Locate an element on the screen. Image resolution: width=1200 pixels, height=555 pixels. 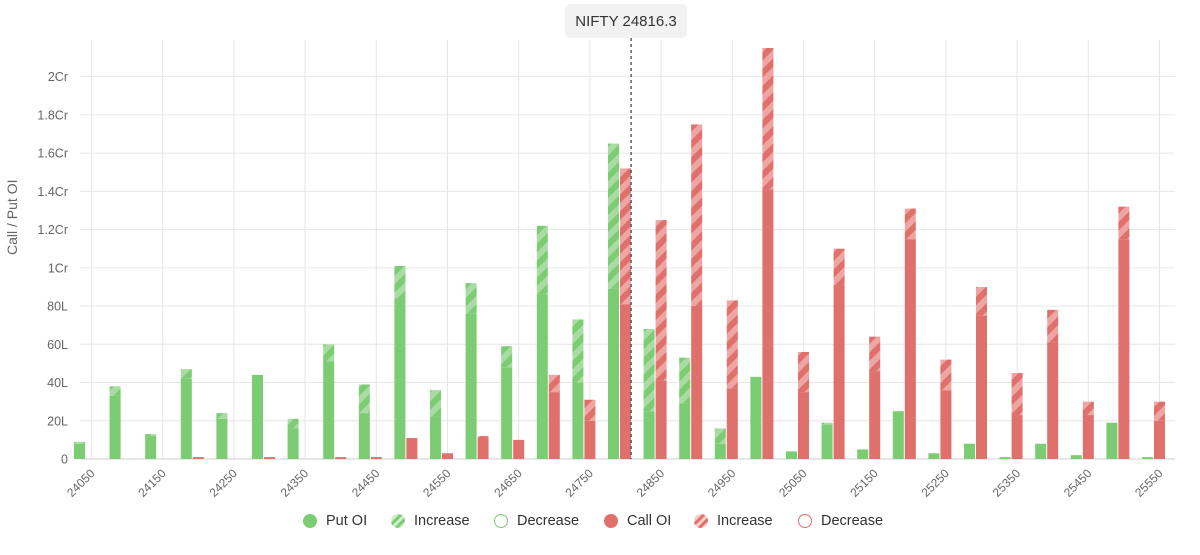
legend-item-put-oi: Put OI is located at coordinates (335, 521).